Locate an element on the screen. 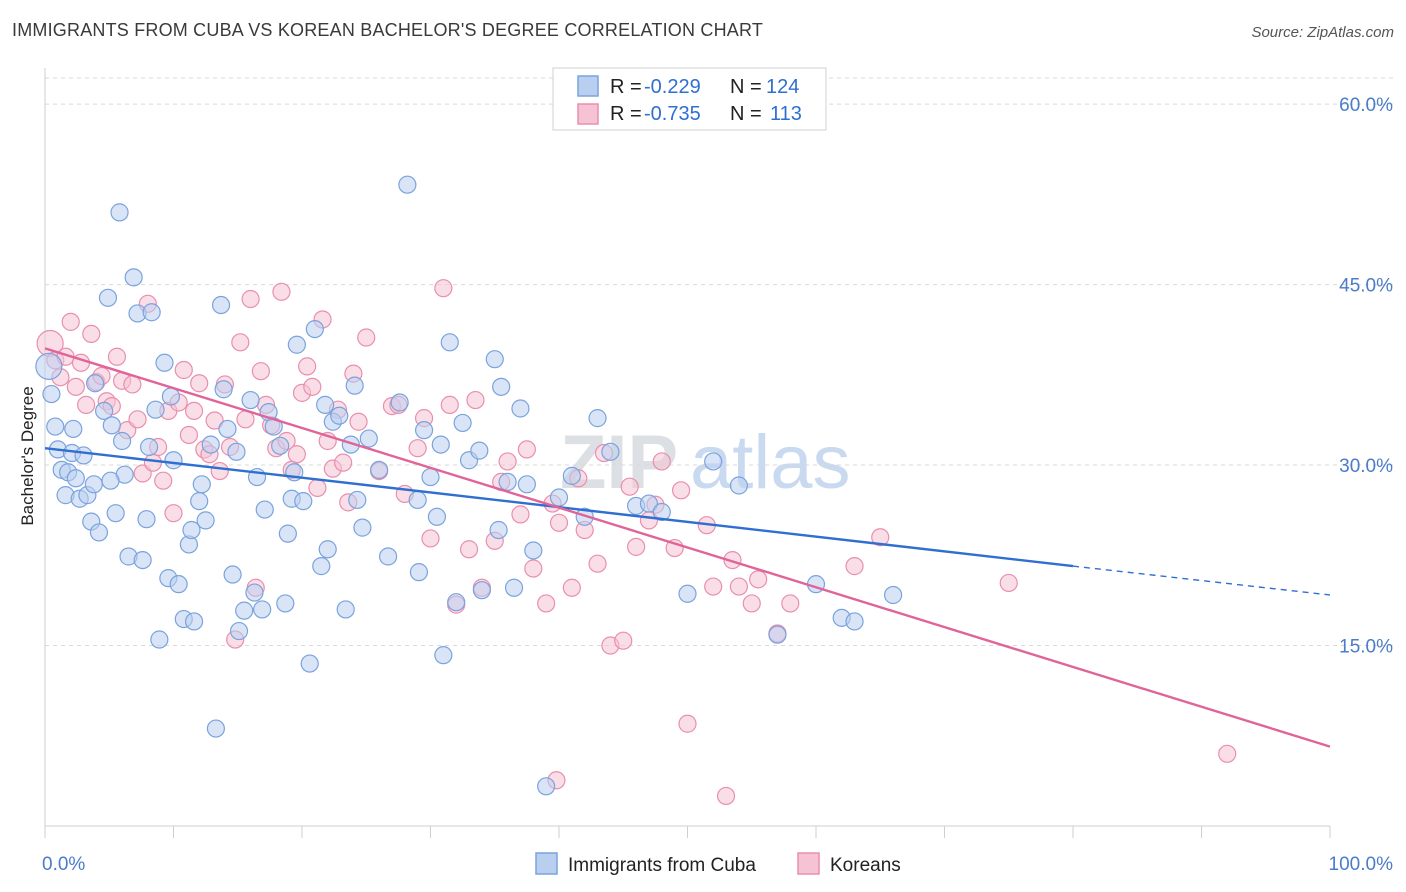 The image size is (1406, 892). bottom-legend-label-koreans: Koreans is located at coordinates (865, 865).